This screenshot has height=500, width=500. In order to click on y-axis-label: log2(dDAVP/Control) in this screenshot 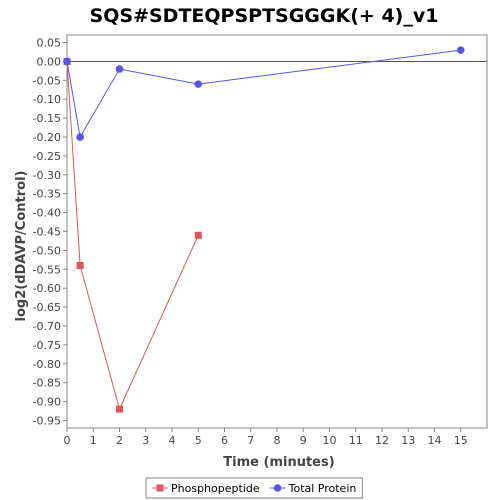, I will do `click(21, 246)`.